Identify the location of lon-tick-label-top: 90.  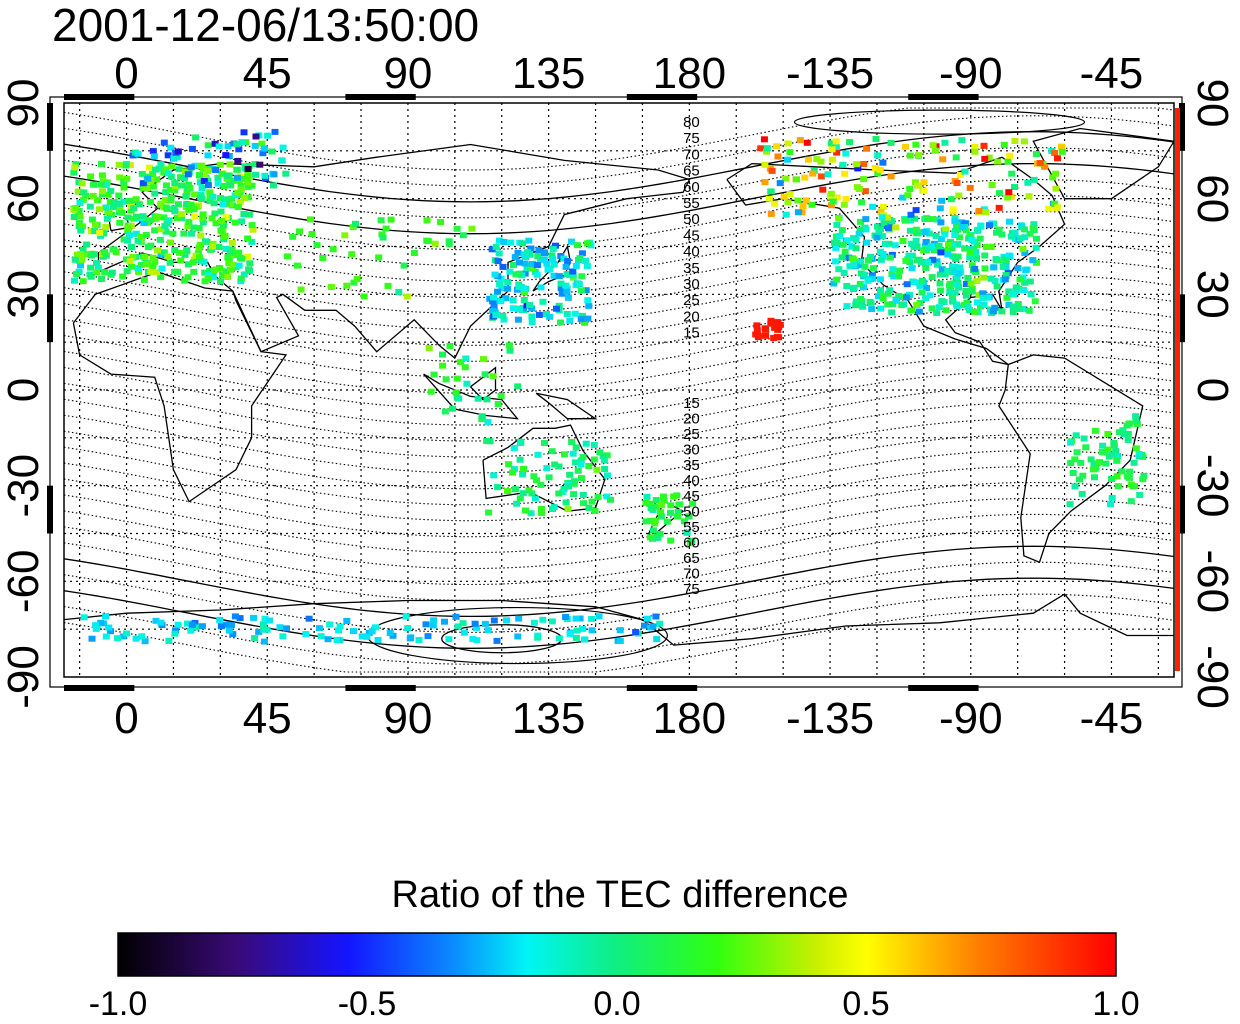
(407, 73).